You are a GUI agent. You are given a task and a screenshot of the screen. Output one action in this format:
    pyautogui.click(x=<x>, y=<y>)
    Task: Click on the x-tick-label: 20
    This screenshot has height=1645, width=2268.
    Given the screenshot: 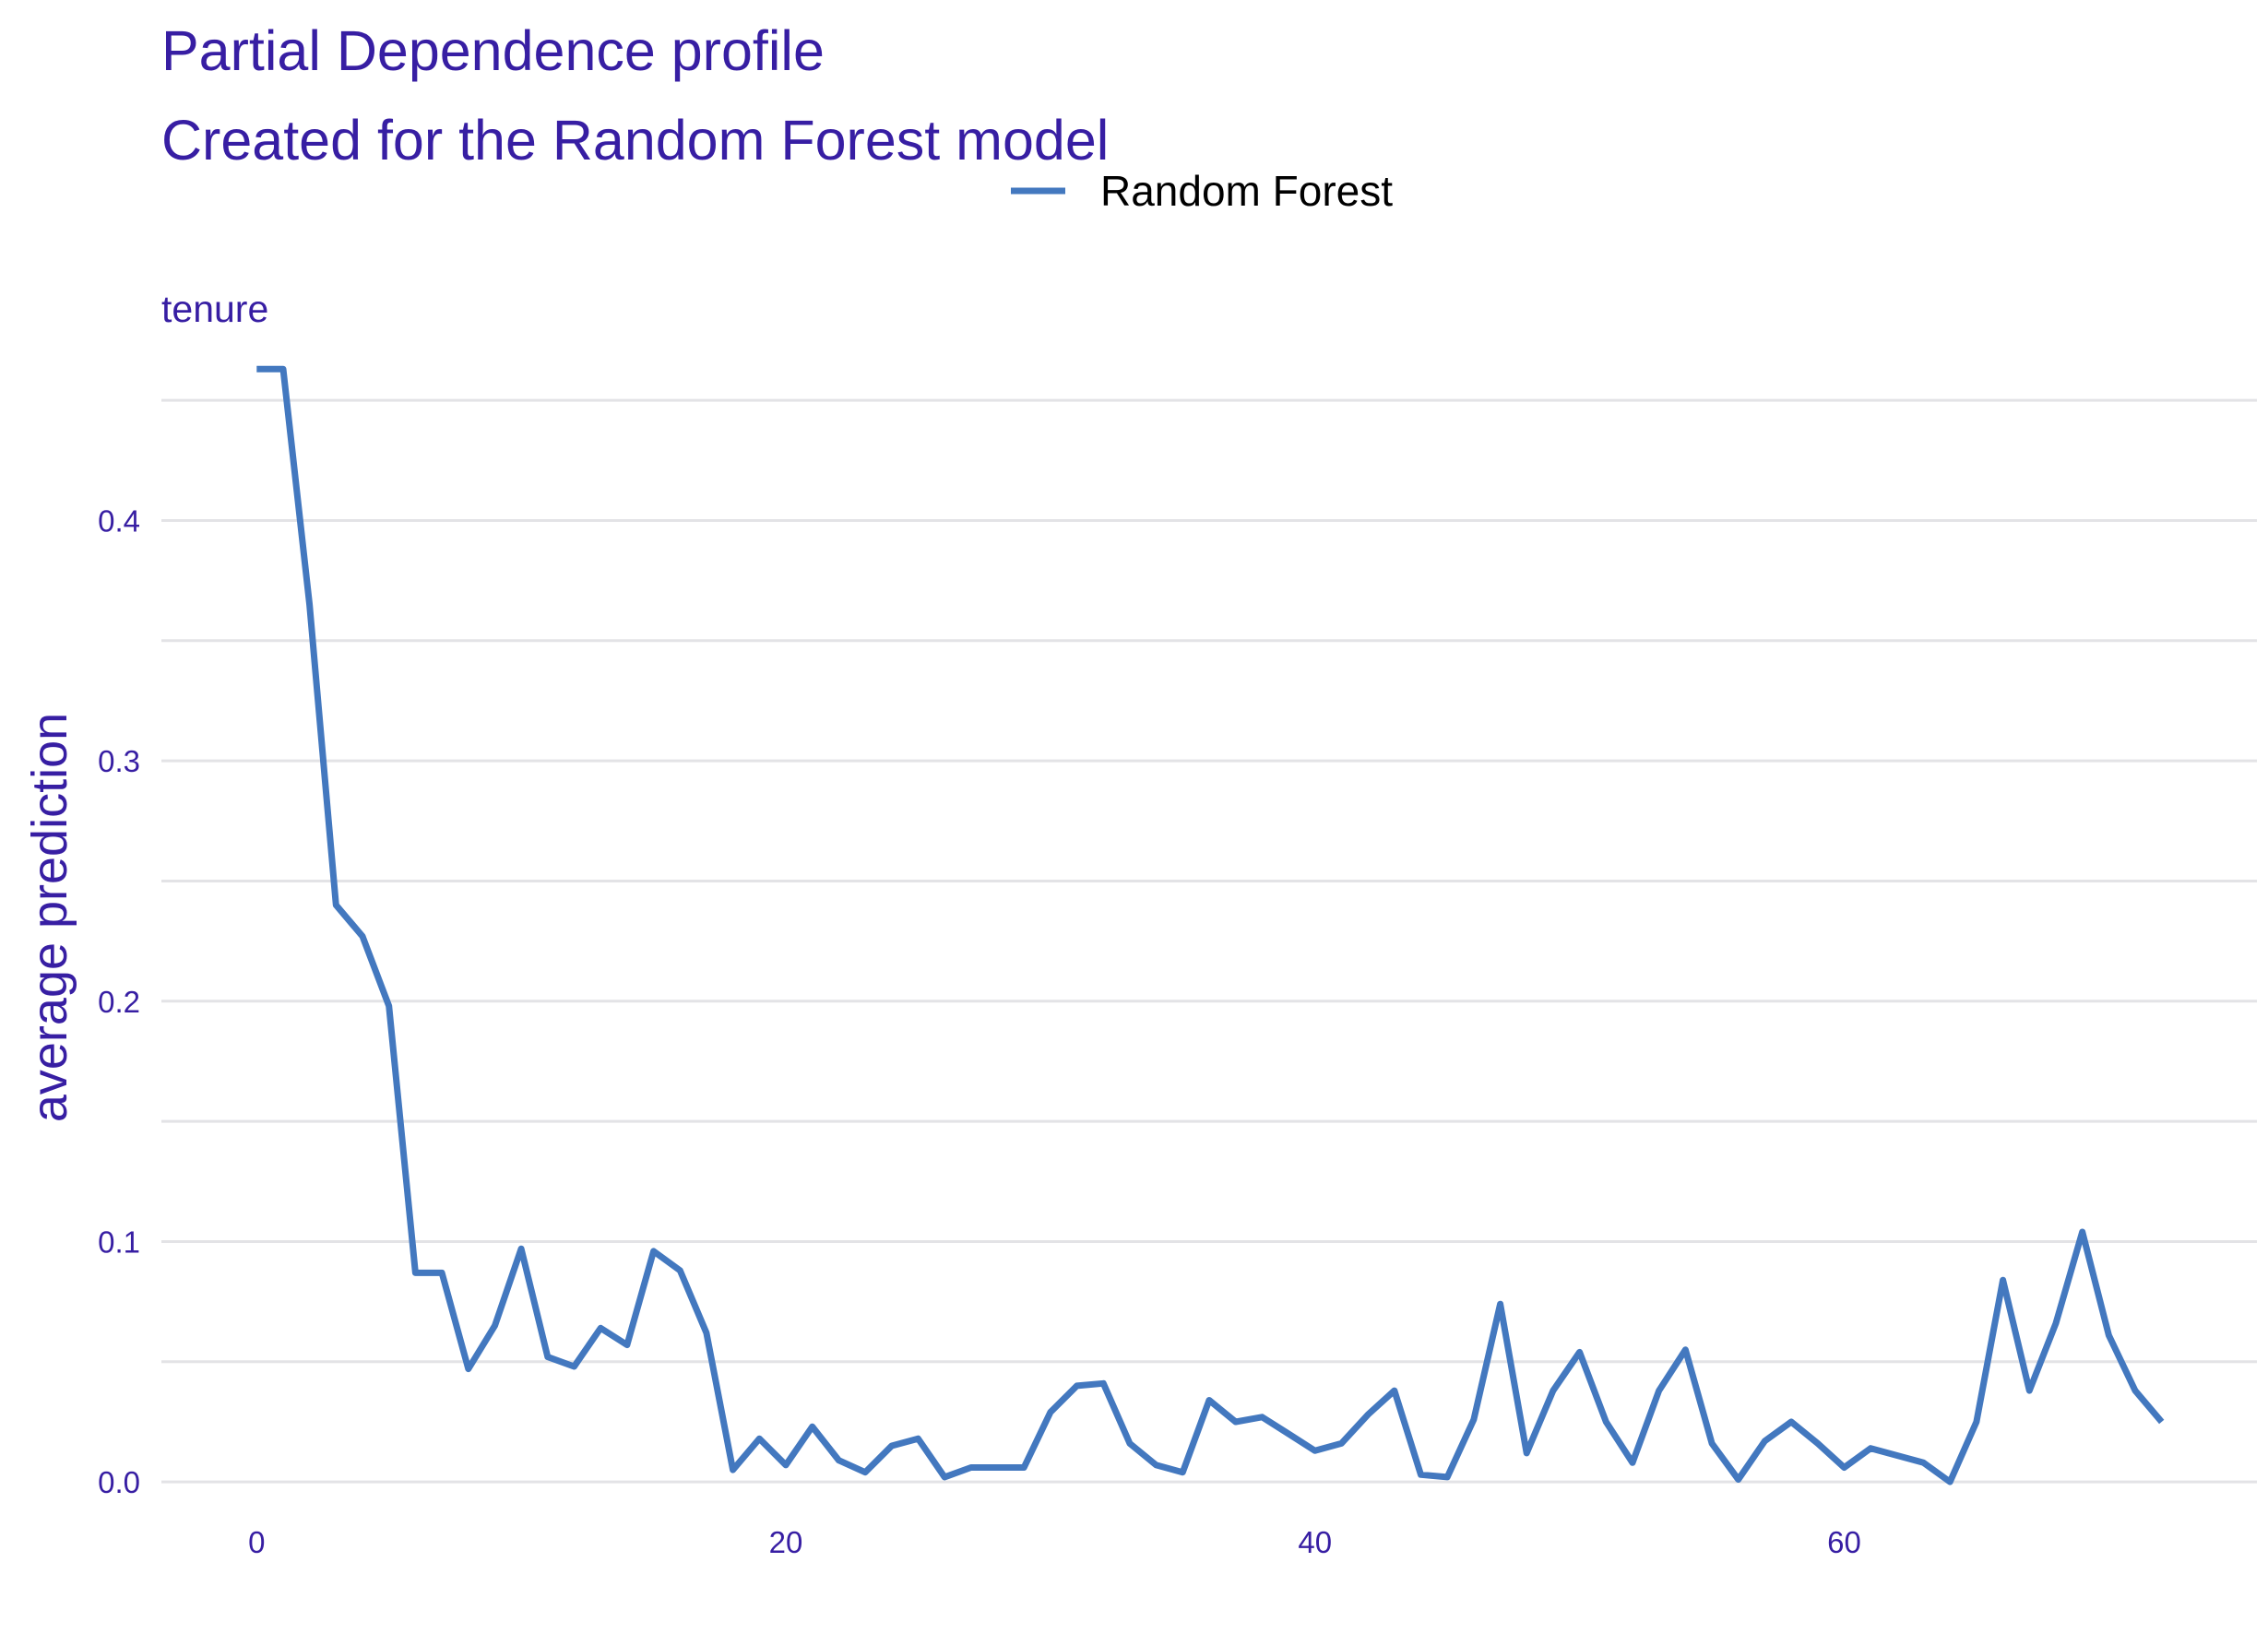 What is the action you would take?
    pyautogui.click(x=786, y=1542)
    